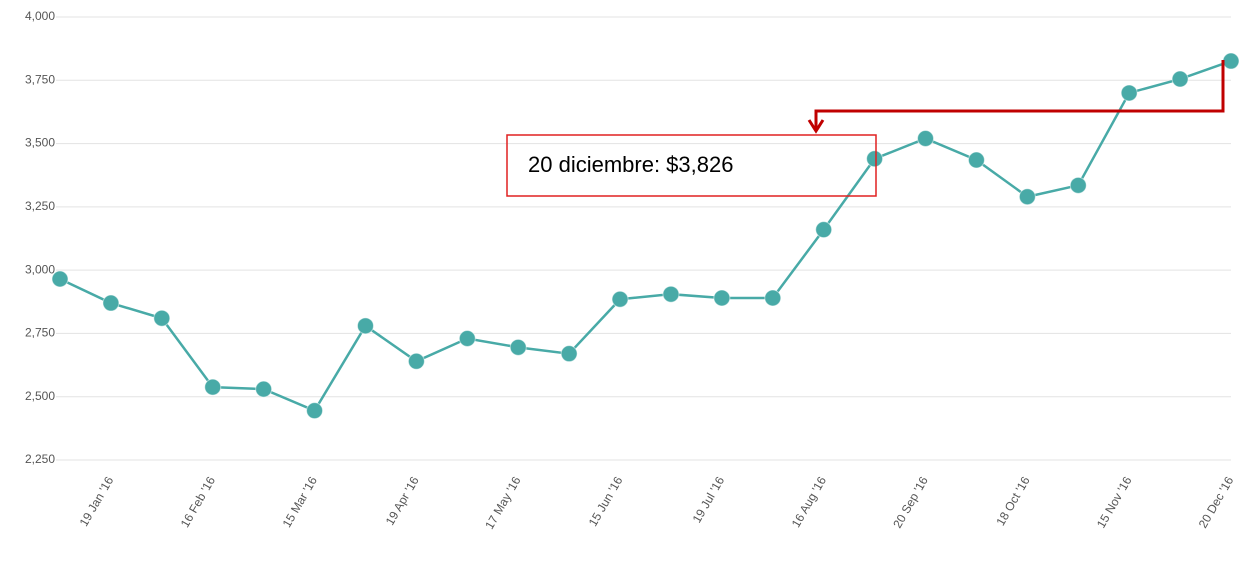 This screenshot has width=1241, height=573. Describe the element at coordinates (40, 269) in the screenshot. I see `y-tick-label: 3,000` at that location.